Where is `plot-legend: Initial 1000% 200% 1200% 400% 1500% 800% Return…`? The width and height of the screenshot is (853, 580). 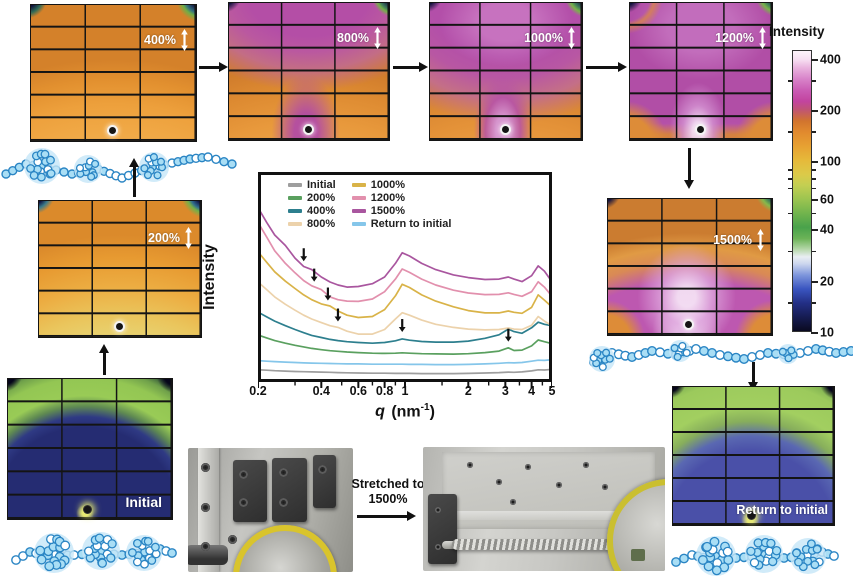
plot-legend: Initial 1000% 200% 1200% 400% 1500% 800% Return… is located at coordinates (369, 204).